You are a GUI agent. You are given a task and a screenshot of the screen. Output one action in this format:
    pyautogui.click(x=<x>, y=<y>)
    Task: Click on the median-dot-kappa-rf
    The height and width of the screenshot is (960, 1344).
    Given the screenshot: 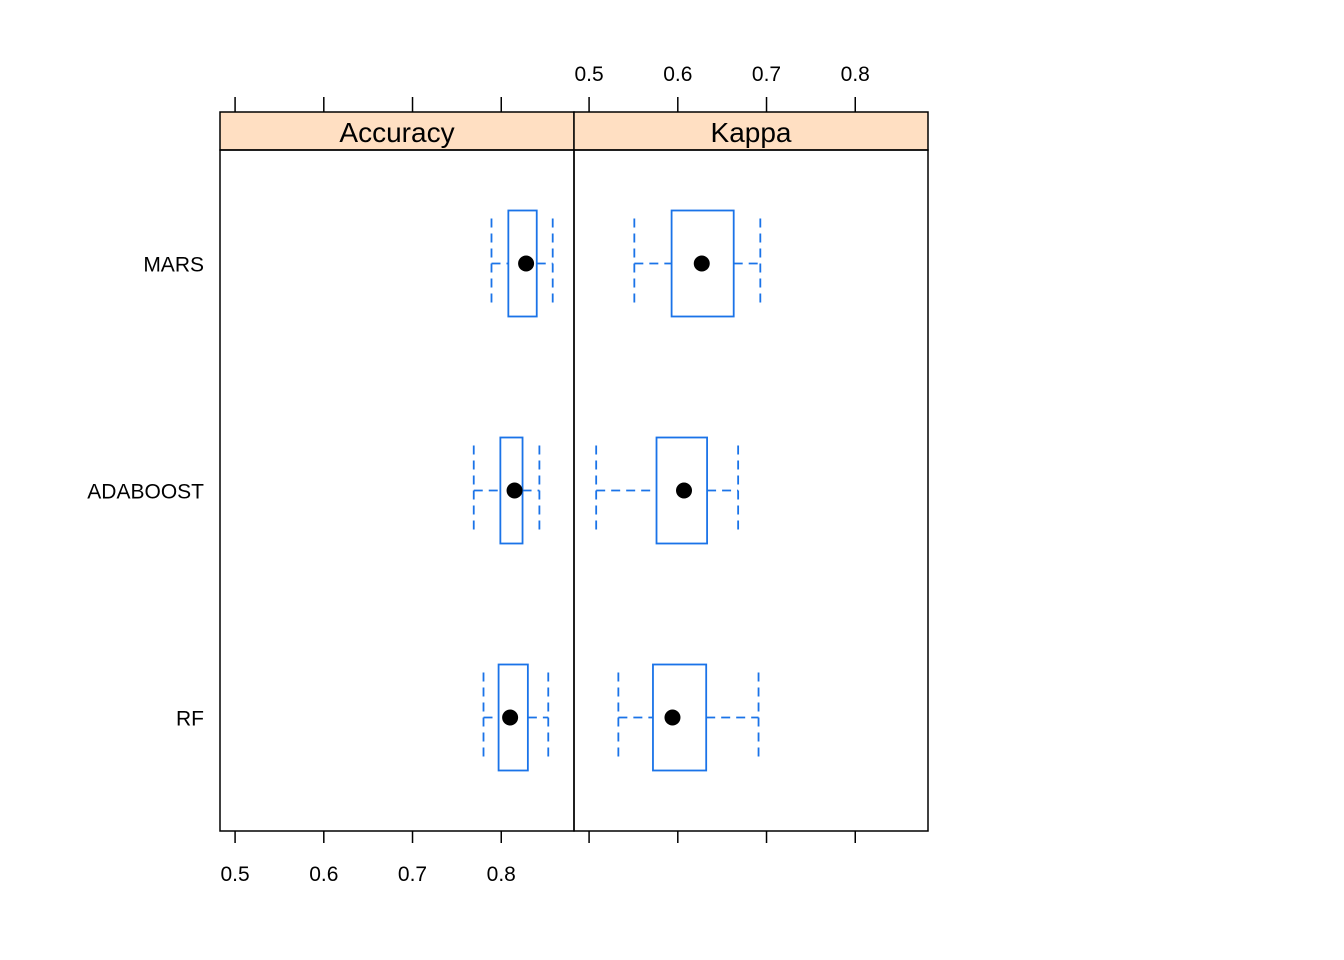 What is the action you would take?
    pyautogui.click(x=672, y=717)
    